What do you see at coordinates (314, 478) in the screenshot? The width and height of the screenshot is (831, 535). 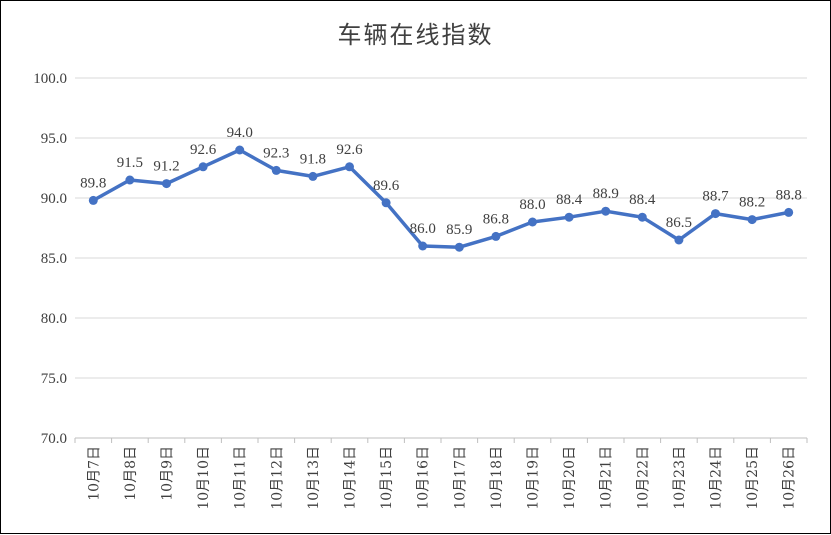 I see `x-tick-label: 10月13日` at bounding box center [314, 478].